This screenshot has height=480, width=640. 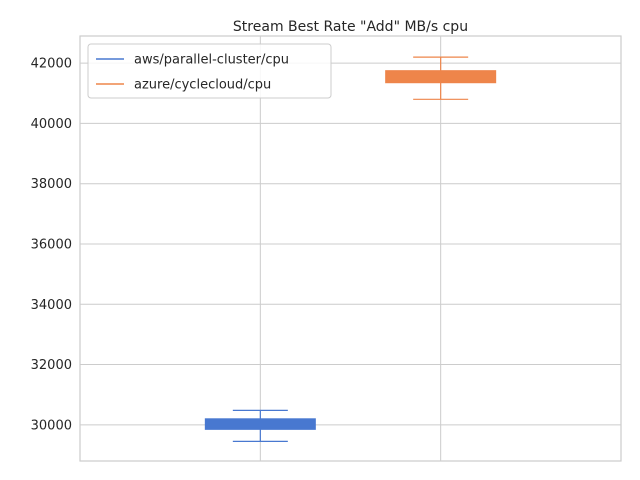 I want to click on box-aws, so click(x=260, y=426).